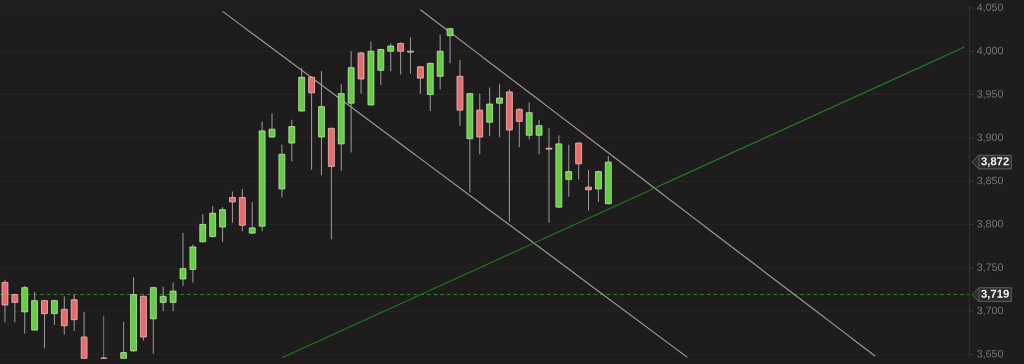  I want to click on ref-line-label: 3,719, so click(995, 294).